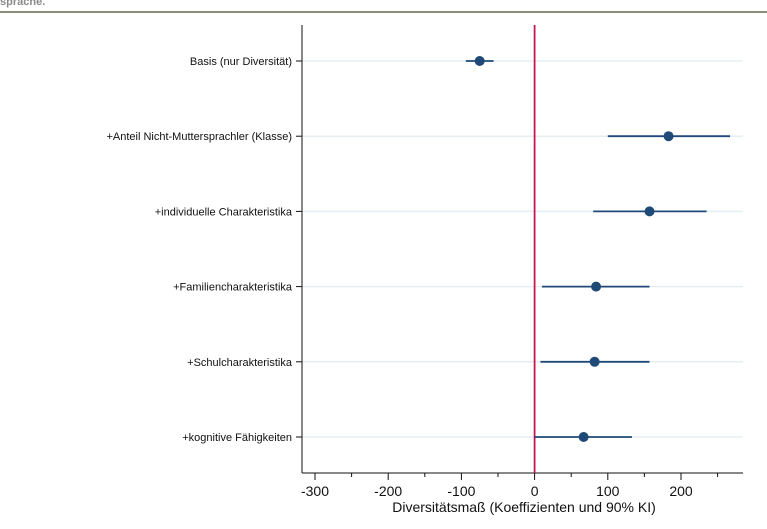  What do you see at coordinates (199, 137) in the screenshot?
I see `category-label: +Anteil Nicht-Muttersprachler (Klasse)` at bounding box center [199, 137].